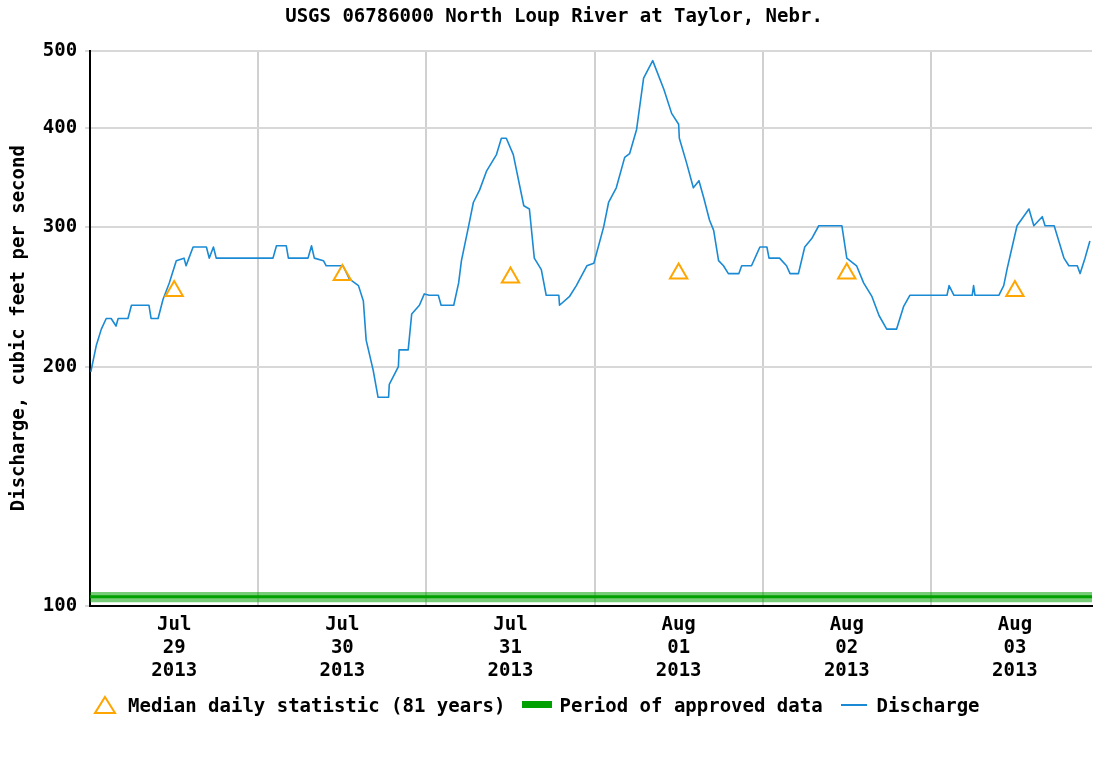  I want to click on legend-label: Discharge, so click(928, 705).